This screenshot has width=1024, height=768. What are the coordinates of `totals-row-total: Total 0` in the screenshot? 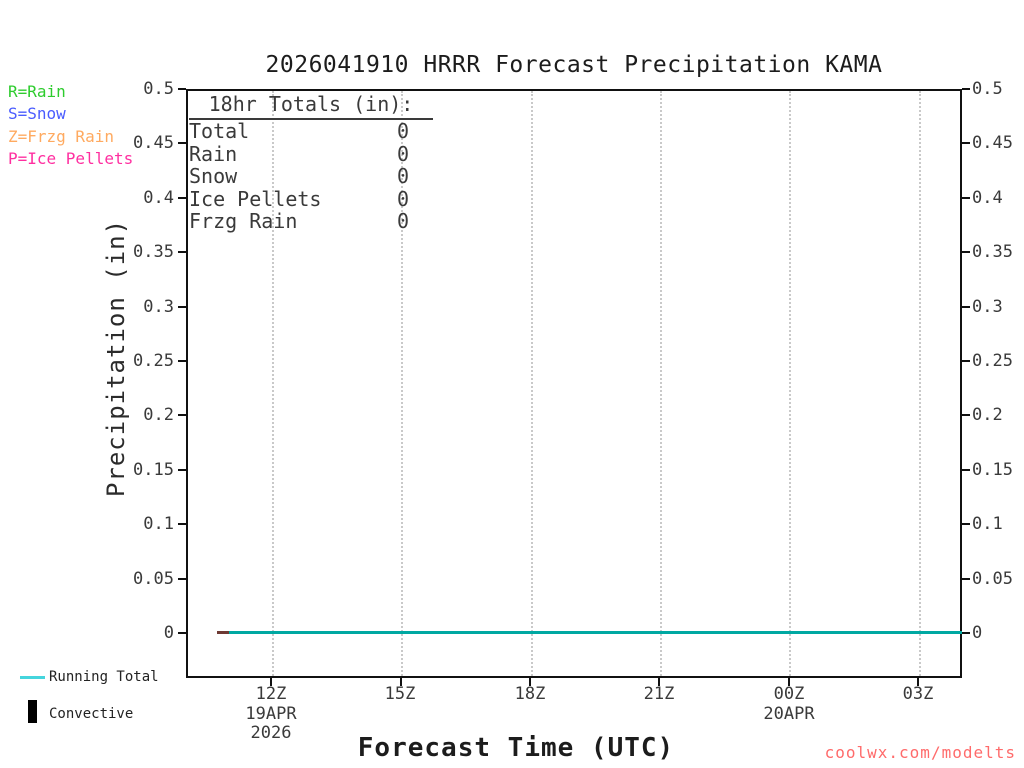 It's located at (311, 131).